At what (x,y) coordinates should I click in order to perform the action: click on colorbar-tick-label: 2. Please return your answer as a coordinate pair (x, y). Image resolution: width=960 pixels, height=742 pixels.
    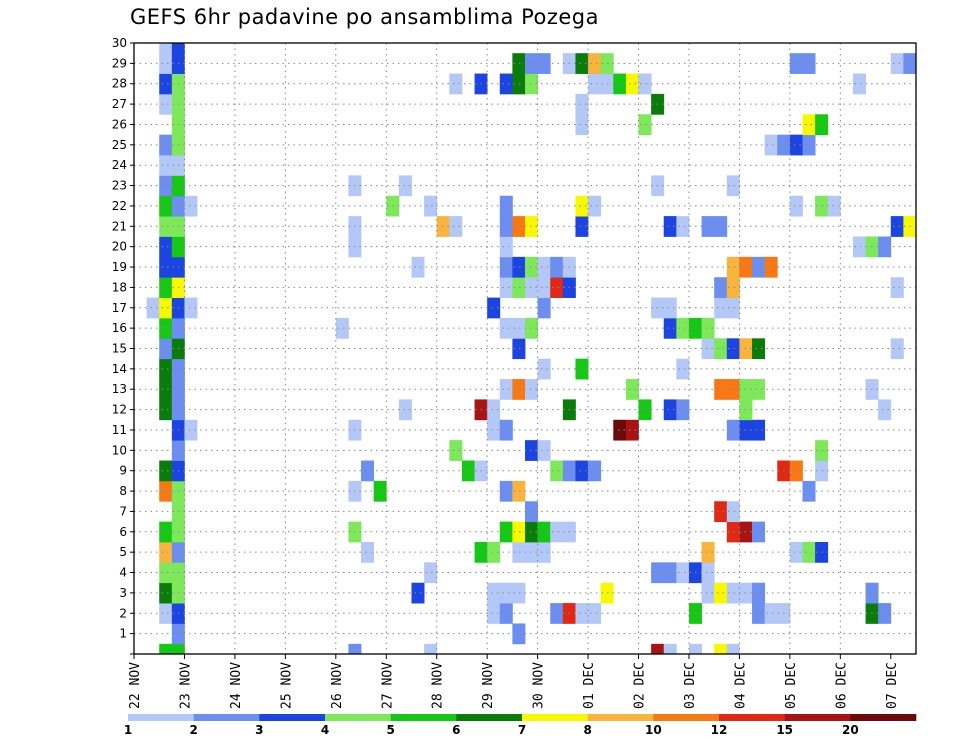
    Looking at the image, I should click on (193, 730).